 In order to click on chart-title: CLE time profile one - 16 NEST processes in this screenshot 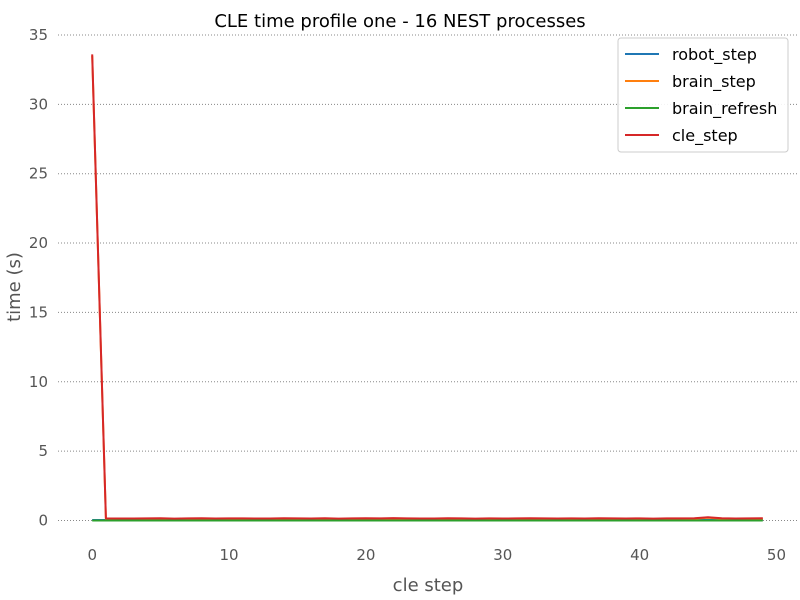, I will do `click(399, 21)`.